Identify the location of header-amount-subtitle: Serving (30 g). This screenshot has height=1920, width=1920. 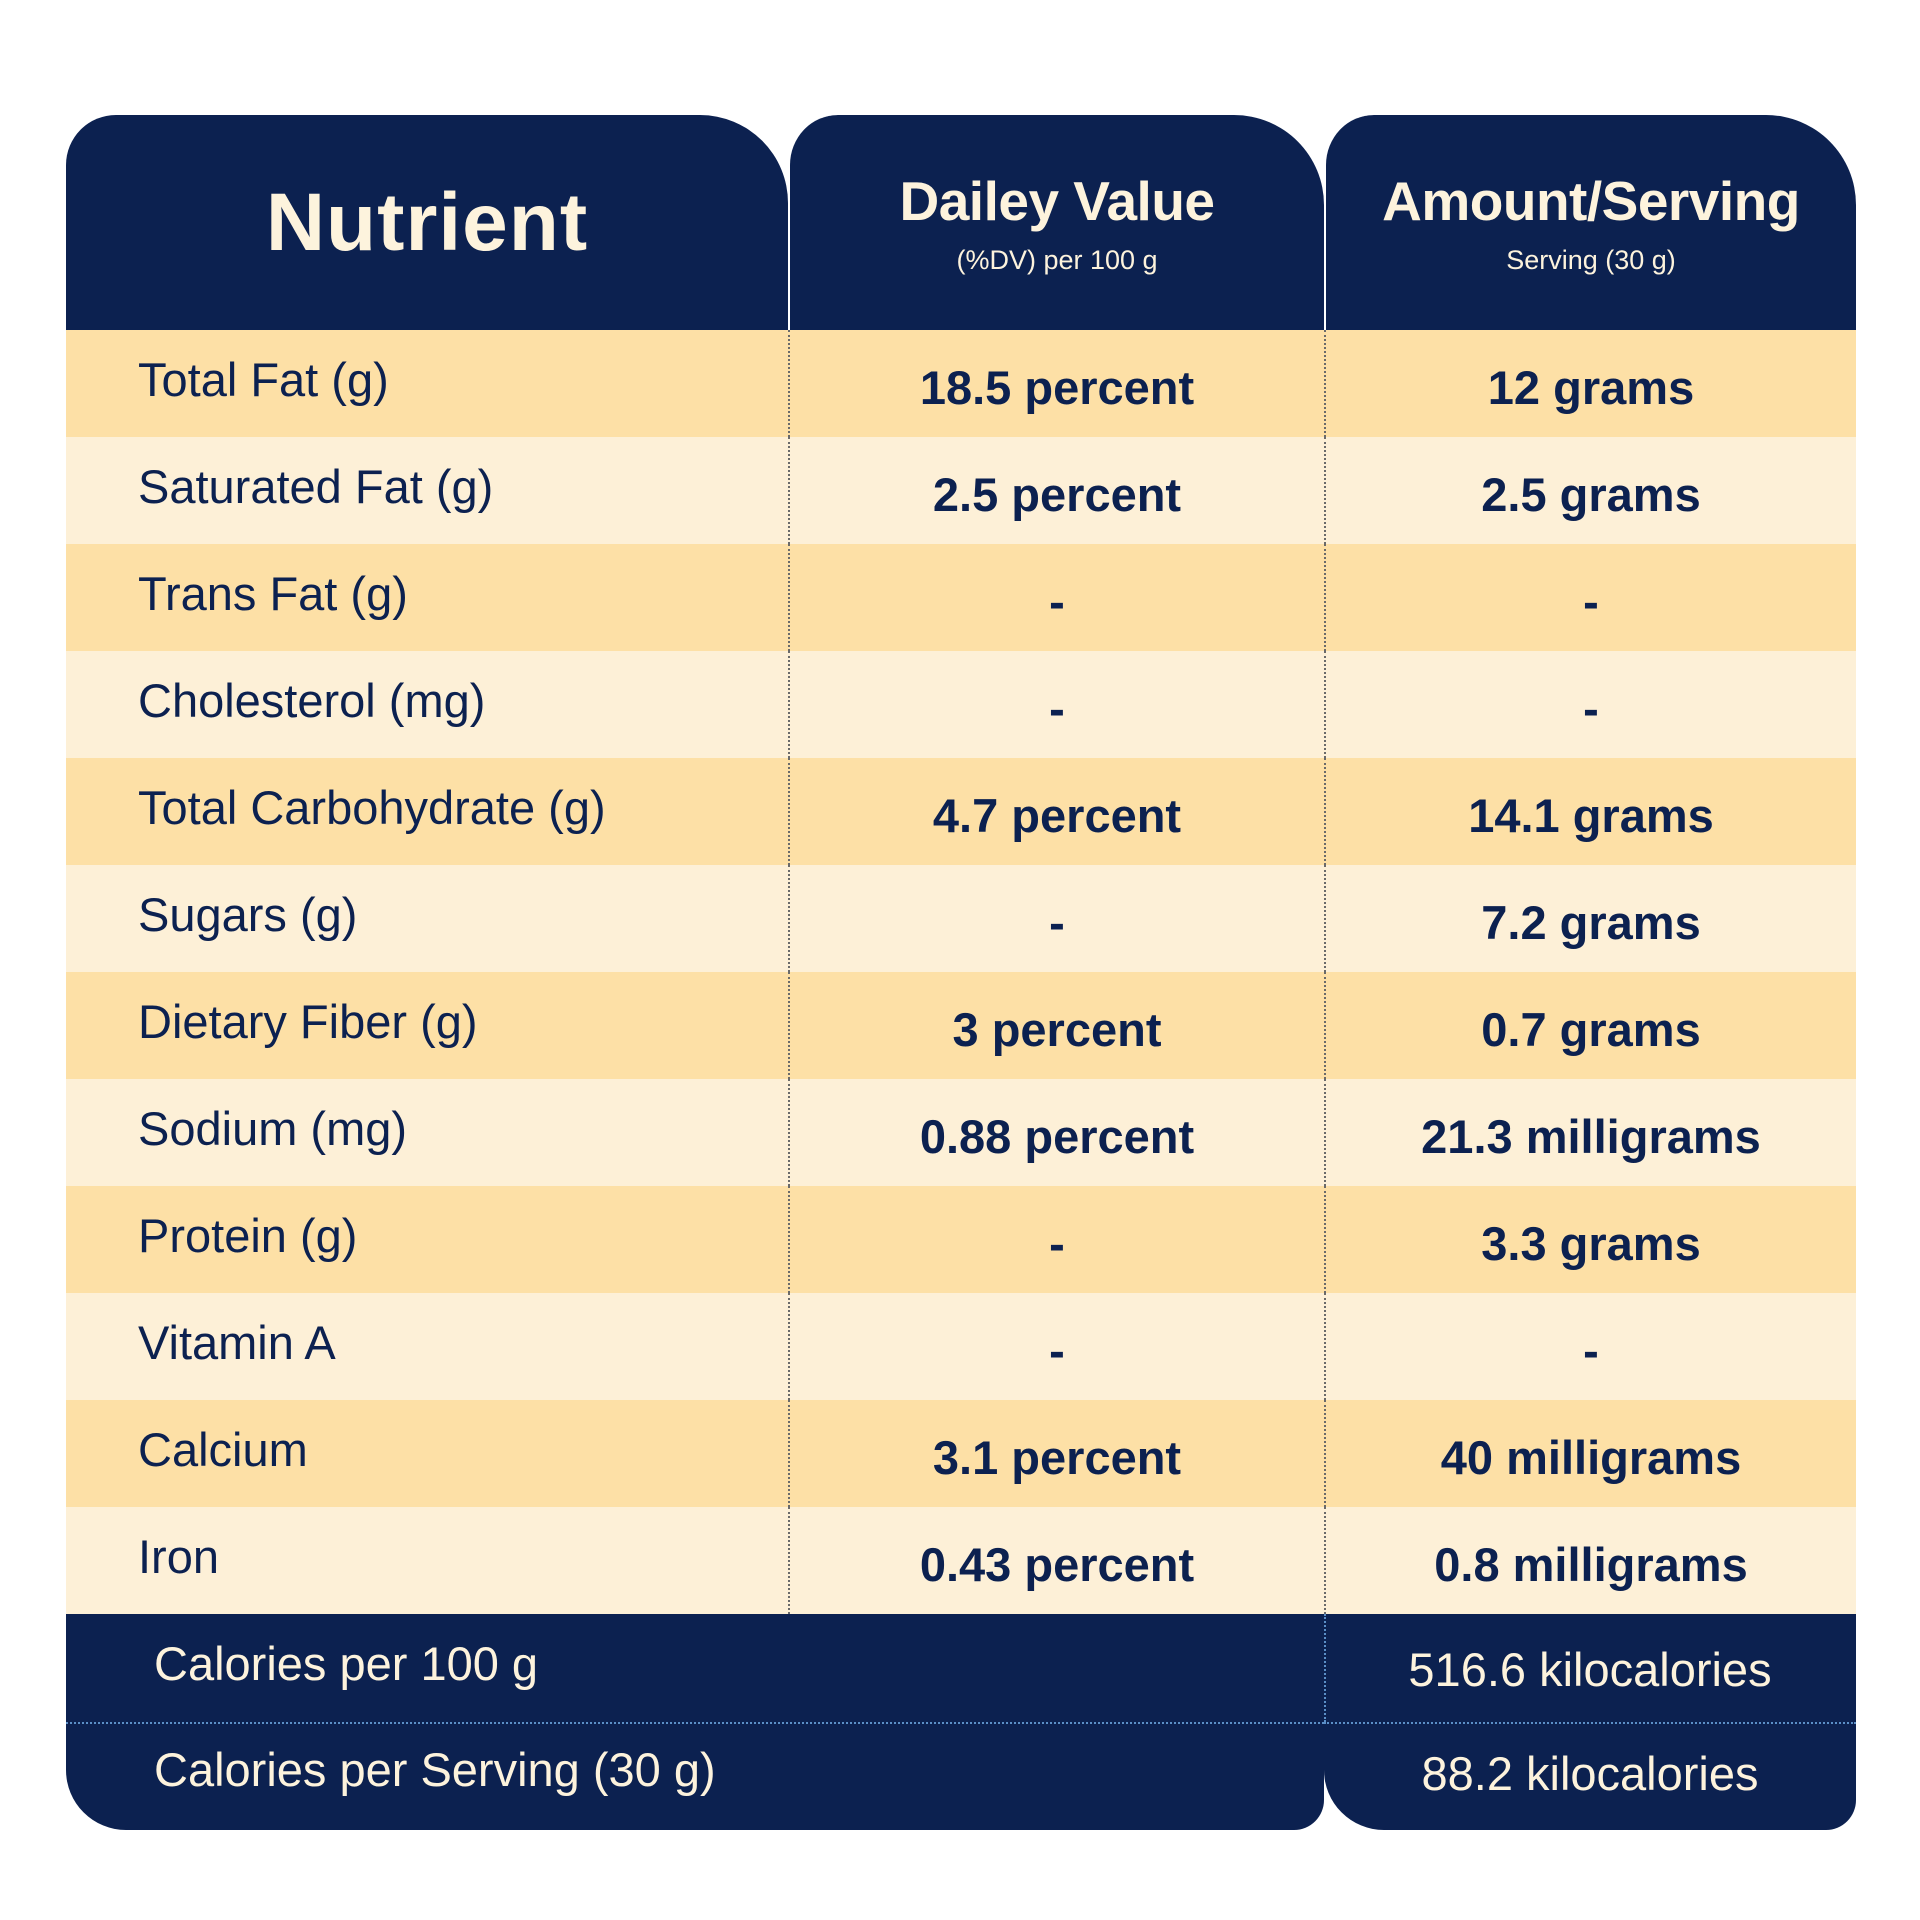
(1591, 260).